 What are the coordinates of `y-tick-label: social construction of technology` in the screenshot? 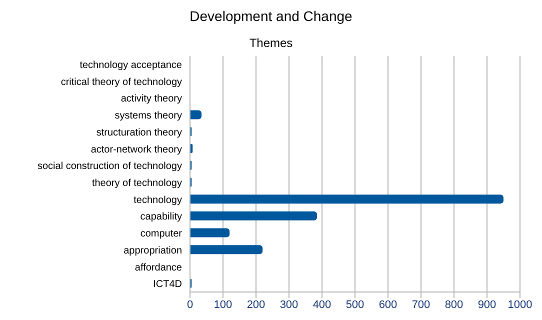 It's located at (109, 166).